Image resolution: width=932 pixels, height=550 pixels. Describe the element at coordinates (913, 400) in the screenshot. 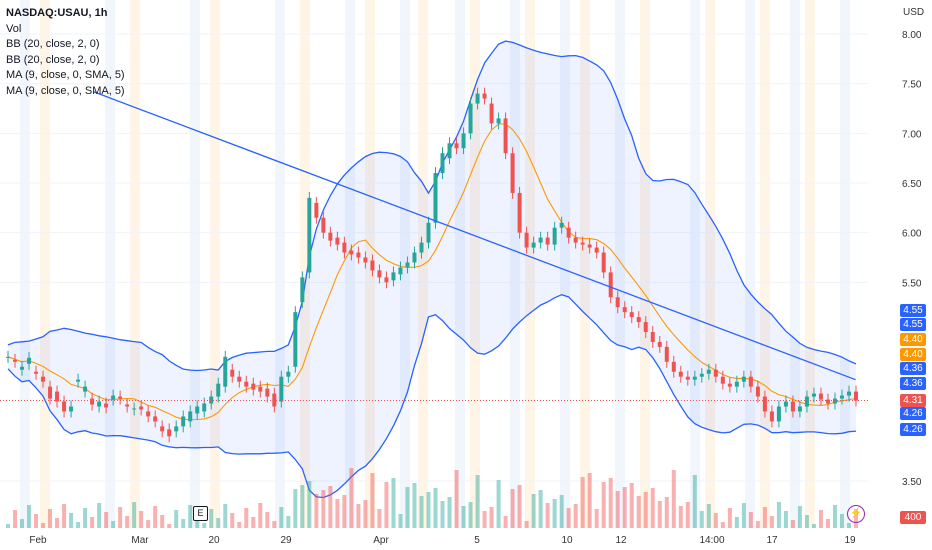

I see `price-axis-label: 4.31` at that location.